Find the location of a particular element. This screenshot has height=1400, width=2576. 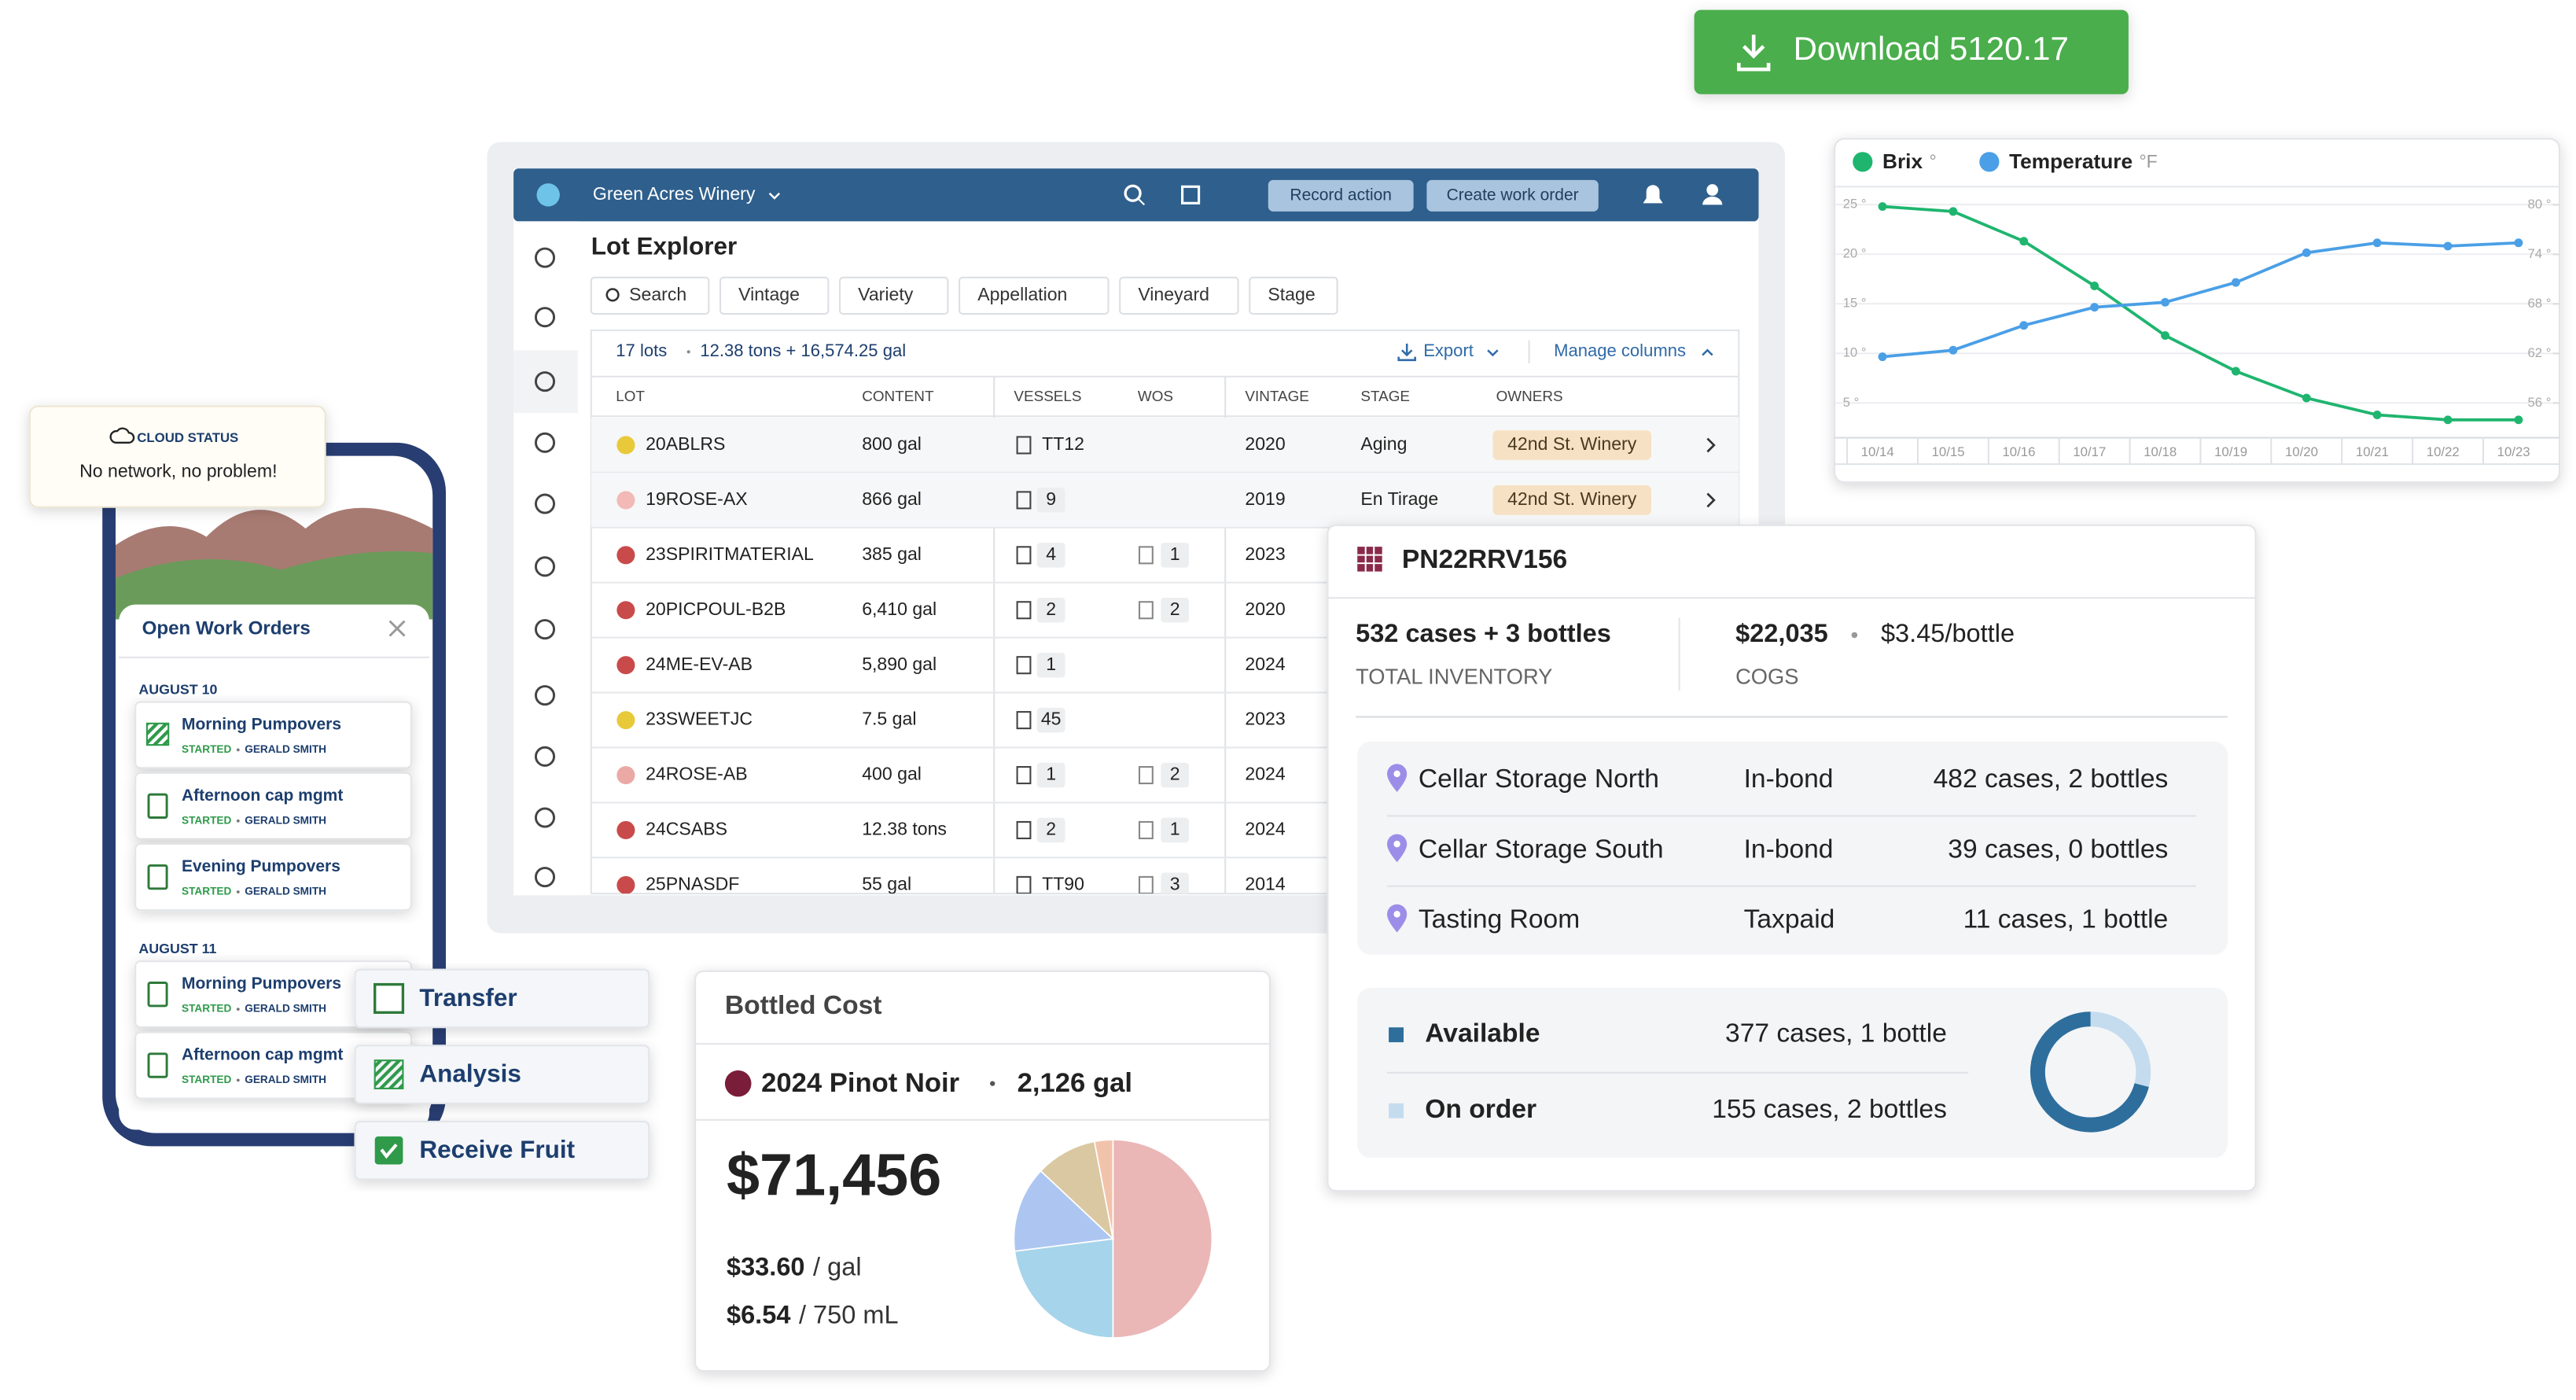

y2-tick-label: 74 ° is located at coordinates (2539, 253).